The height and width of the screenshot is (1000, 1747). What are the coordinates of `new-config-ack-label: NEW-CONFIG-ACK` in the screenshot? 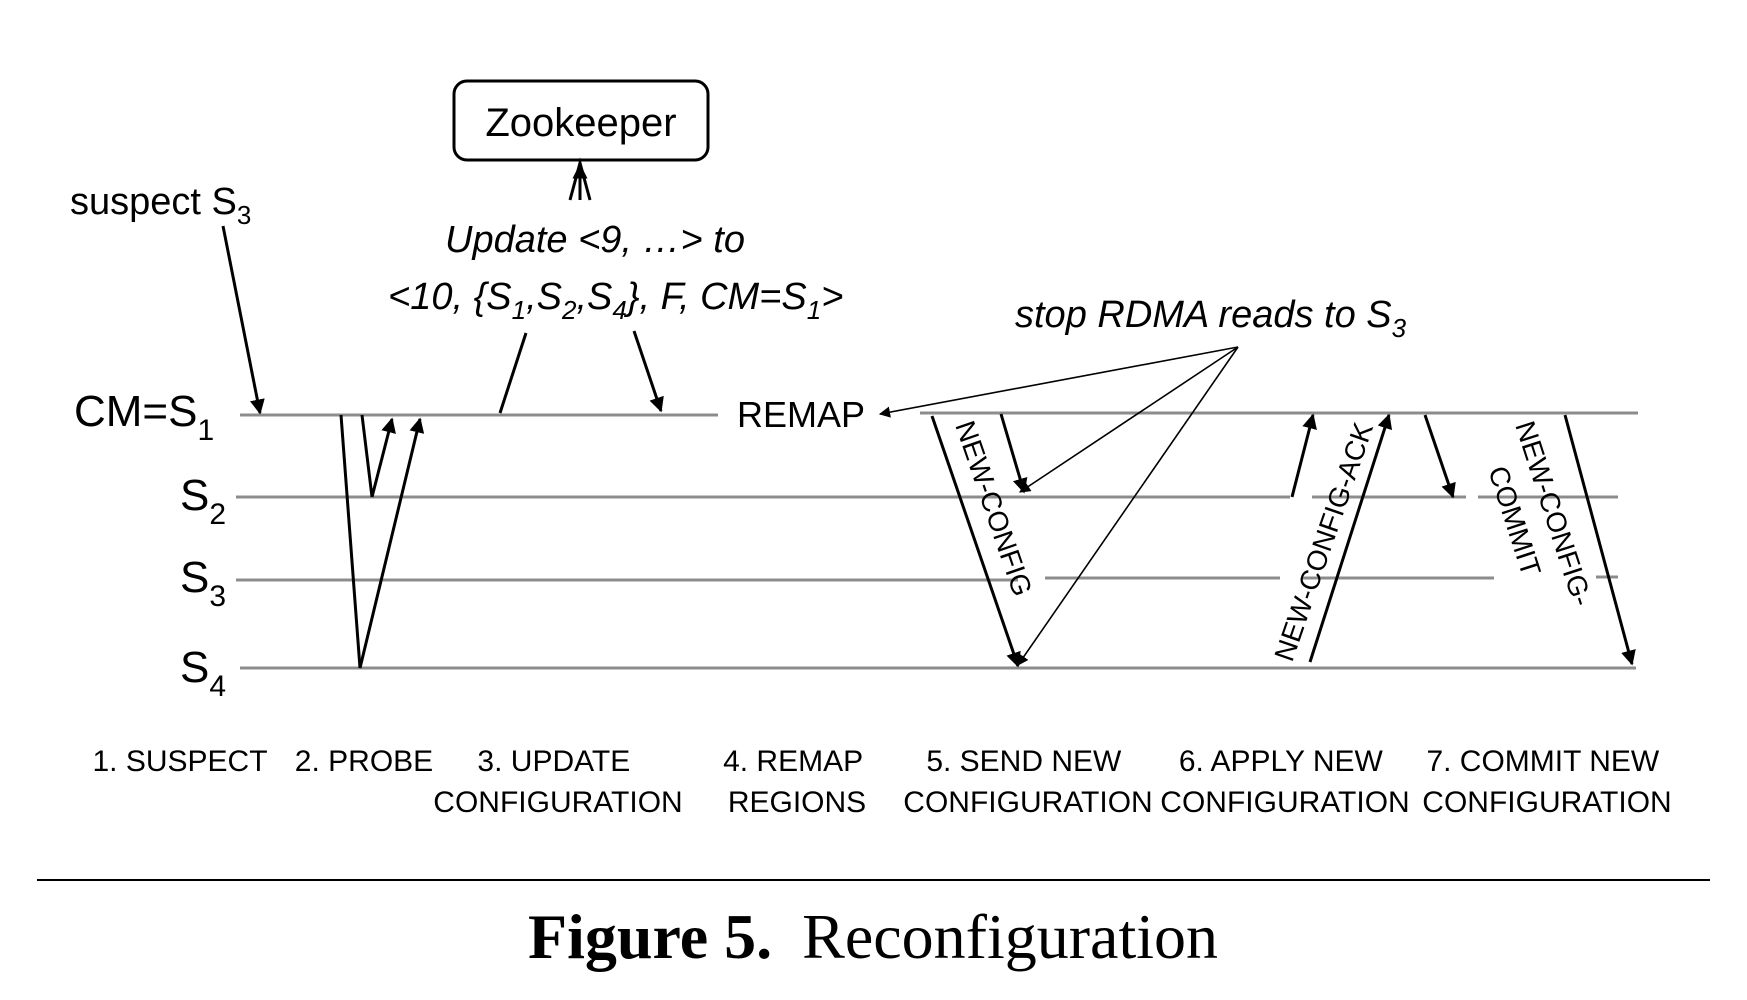 It's located at (1323, 541).